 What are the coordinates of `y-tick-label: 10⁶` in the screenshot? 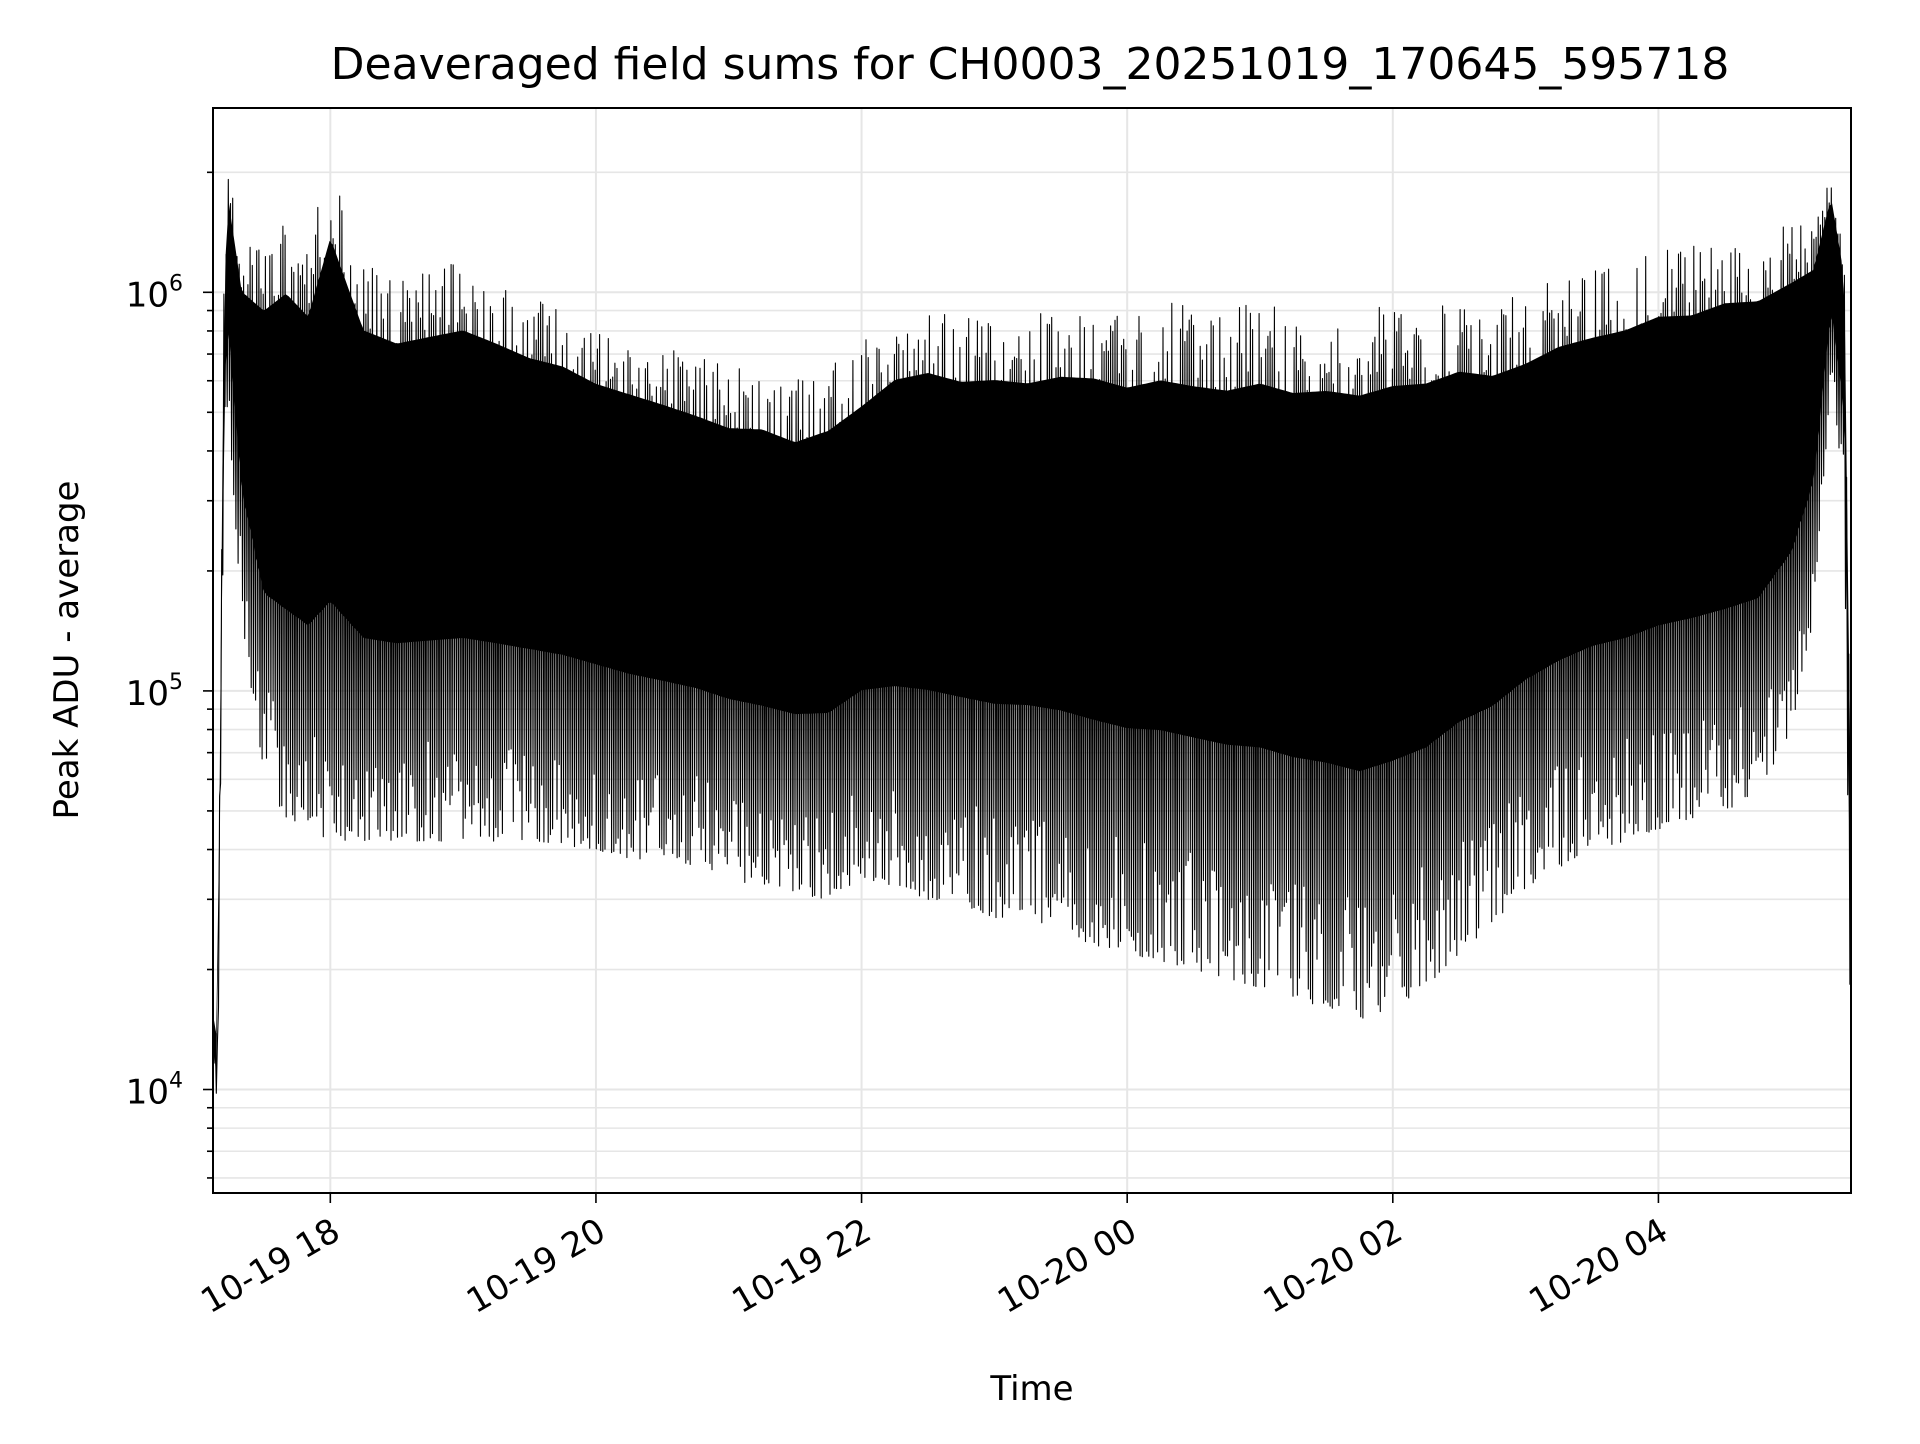 It's located at (154, 293).